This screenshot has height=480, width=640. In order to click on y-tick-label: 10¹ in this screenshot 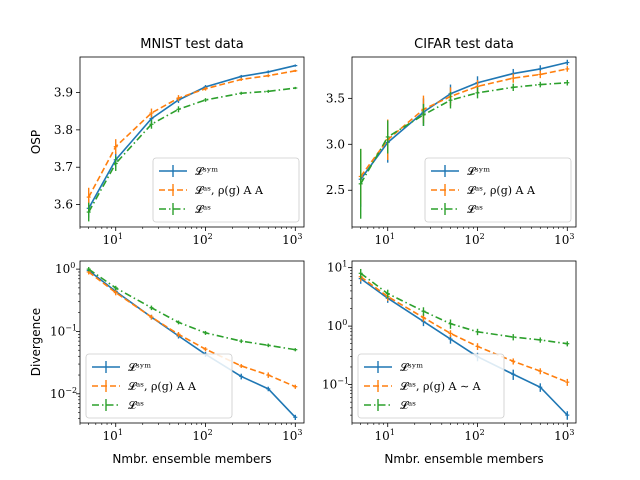, I will do `click(337, 267)`.